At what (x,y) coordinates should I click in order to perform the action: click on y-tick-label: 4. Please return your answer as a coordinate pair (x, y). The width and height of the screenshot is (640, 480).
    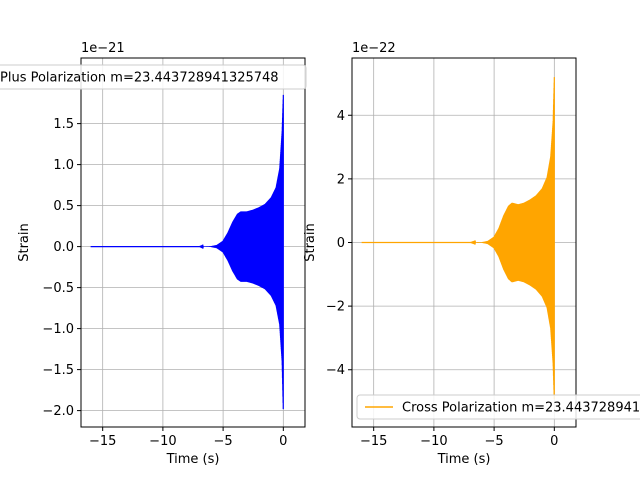
    Looking at the image, I should click on (341, 116).